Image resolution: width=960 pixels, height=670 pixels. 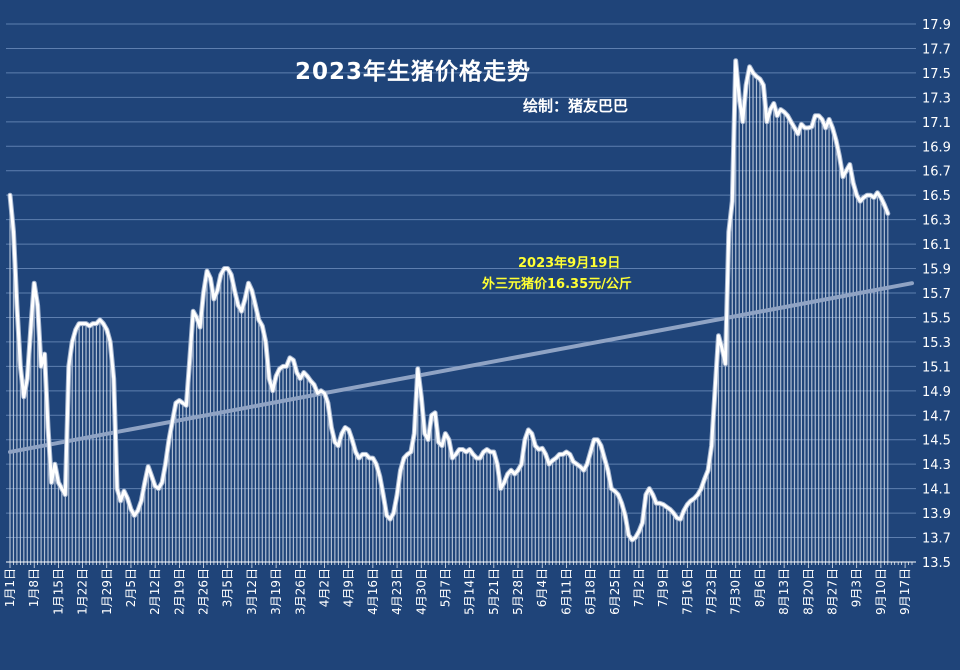 I want to click on x-tick-label: 1月8日, so click(x=34, y=587).